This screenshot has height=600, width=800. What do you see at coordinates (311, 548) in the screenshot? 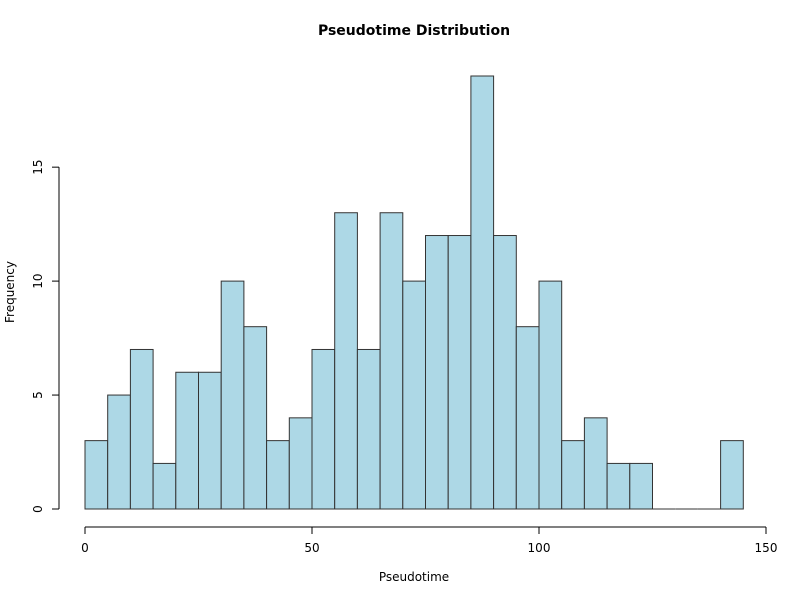
I see `x-tick-label: 50` at bounding box center [311, 548].